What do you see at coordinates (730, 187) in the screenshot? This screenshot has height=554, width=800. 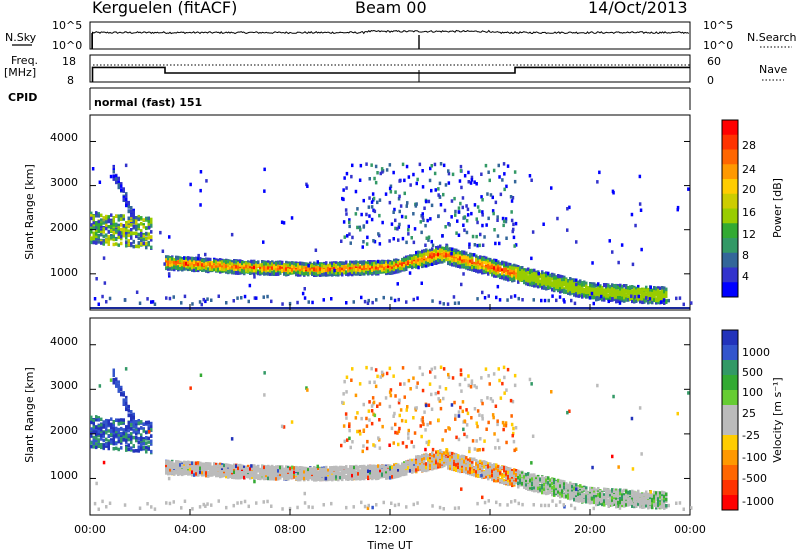 I see `colorbar-swatch` at bounding box center [730, 187].